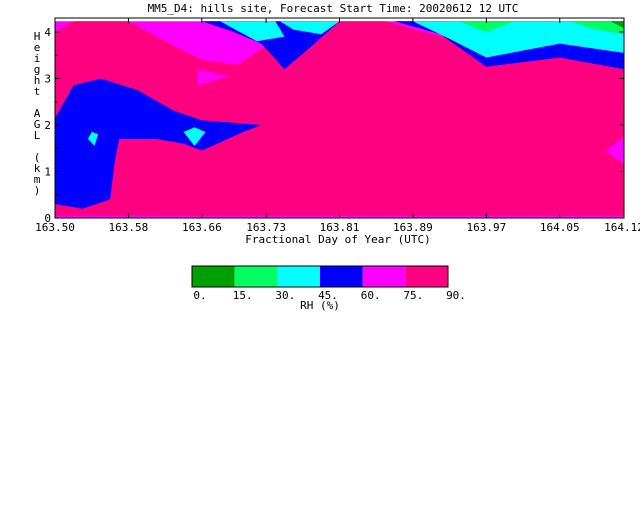  I want to click on colorbar-tick-label: 90., so click(456, 295).